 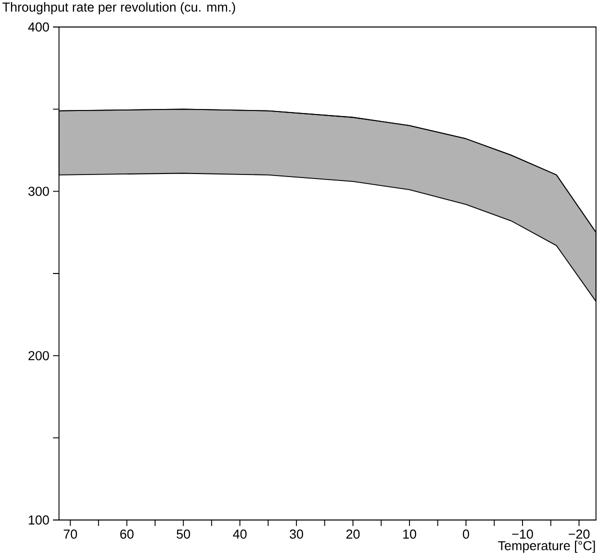 What do you see at coordinates (297, 534) in the screenshot?
I see `x-tick-label: 30` at bounding box center [297, 534].